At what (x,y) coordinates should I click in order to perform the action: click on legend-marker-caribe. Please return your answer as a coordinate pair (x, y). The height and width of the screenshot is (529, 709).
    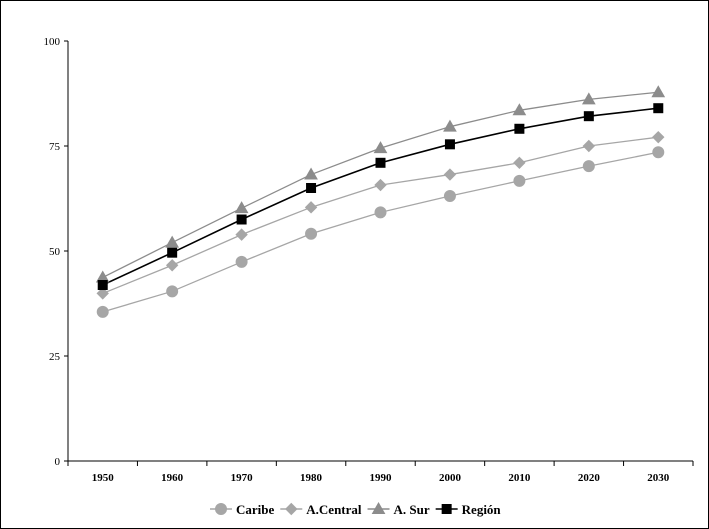
    Looking at the image, I should click on (221, 509).